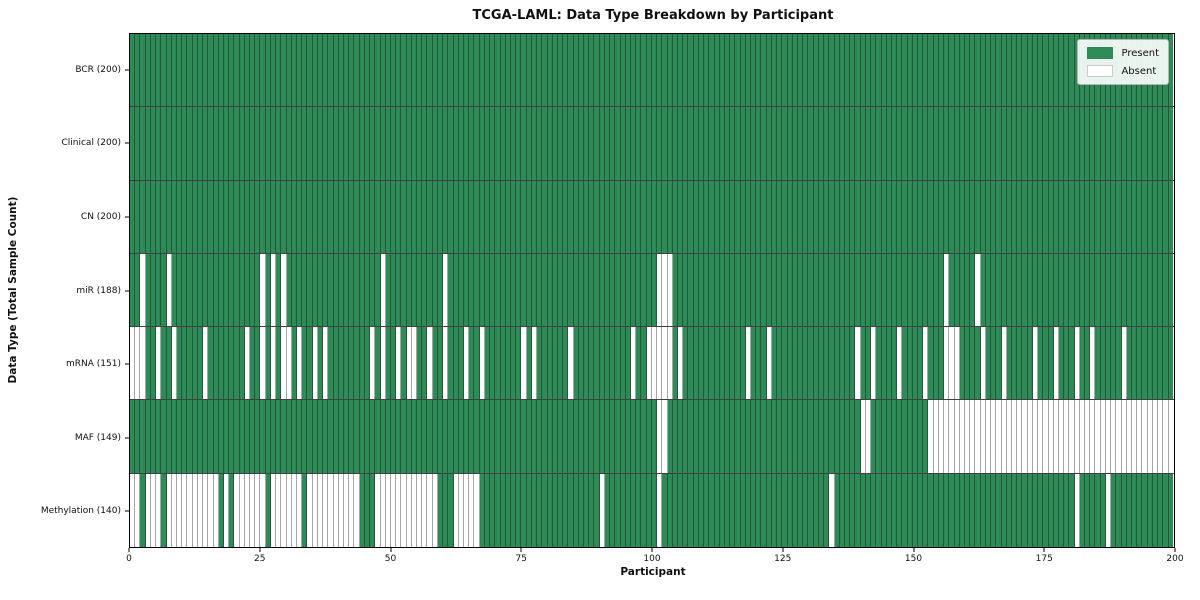  Describe the element at coordinates (521, 559) in the screenshot. I see `x-tick-label-75: 75` at that location.